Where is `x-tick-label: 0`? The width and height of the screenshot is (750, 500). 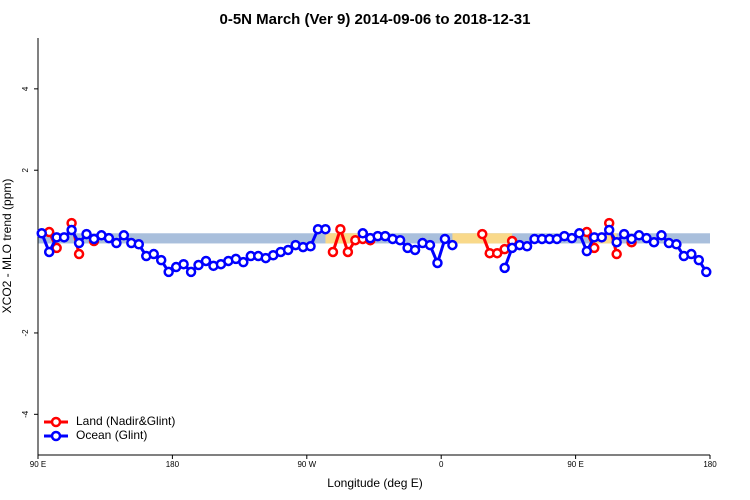 x-tick-label: 0 is located at coordinates (441, 464).